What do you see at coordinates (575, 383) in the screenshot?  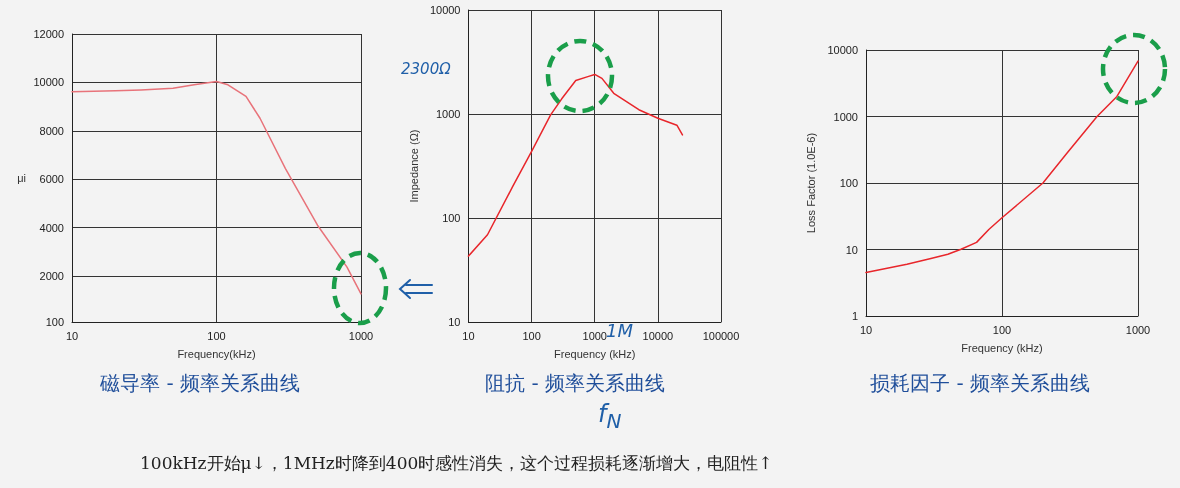 I see `text: 阻抗 - 频率关系曲线` at bounding box center [575, 383].